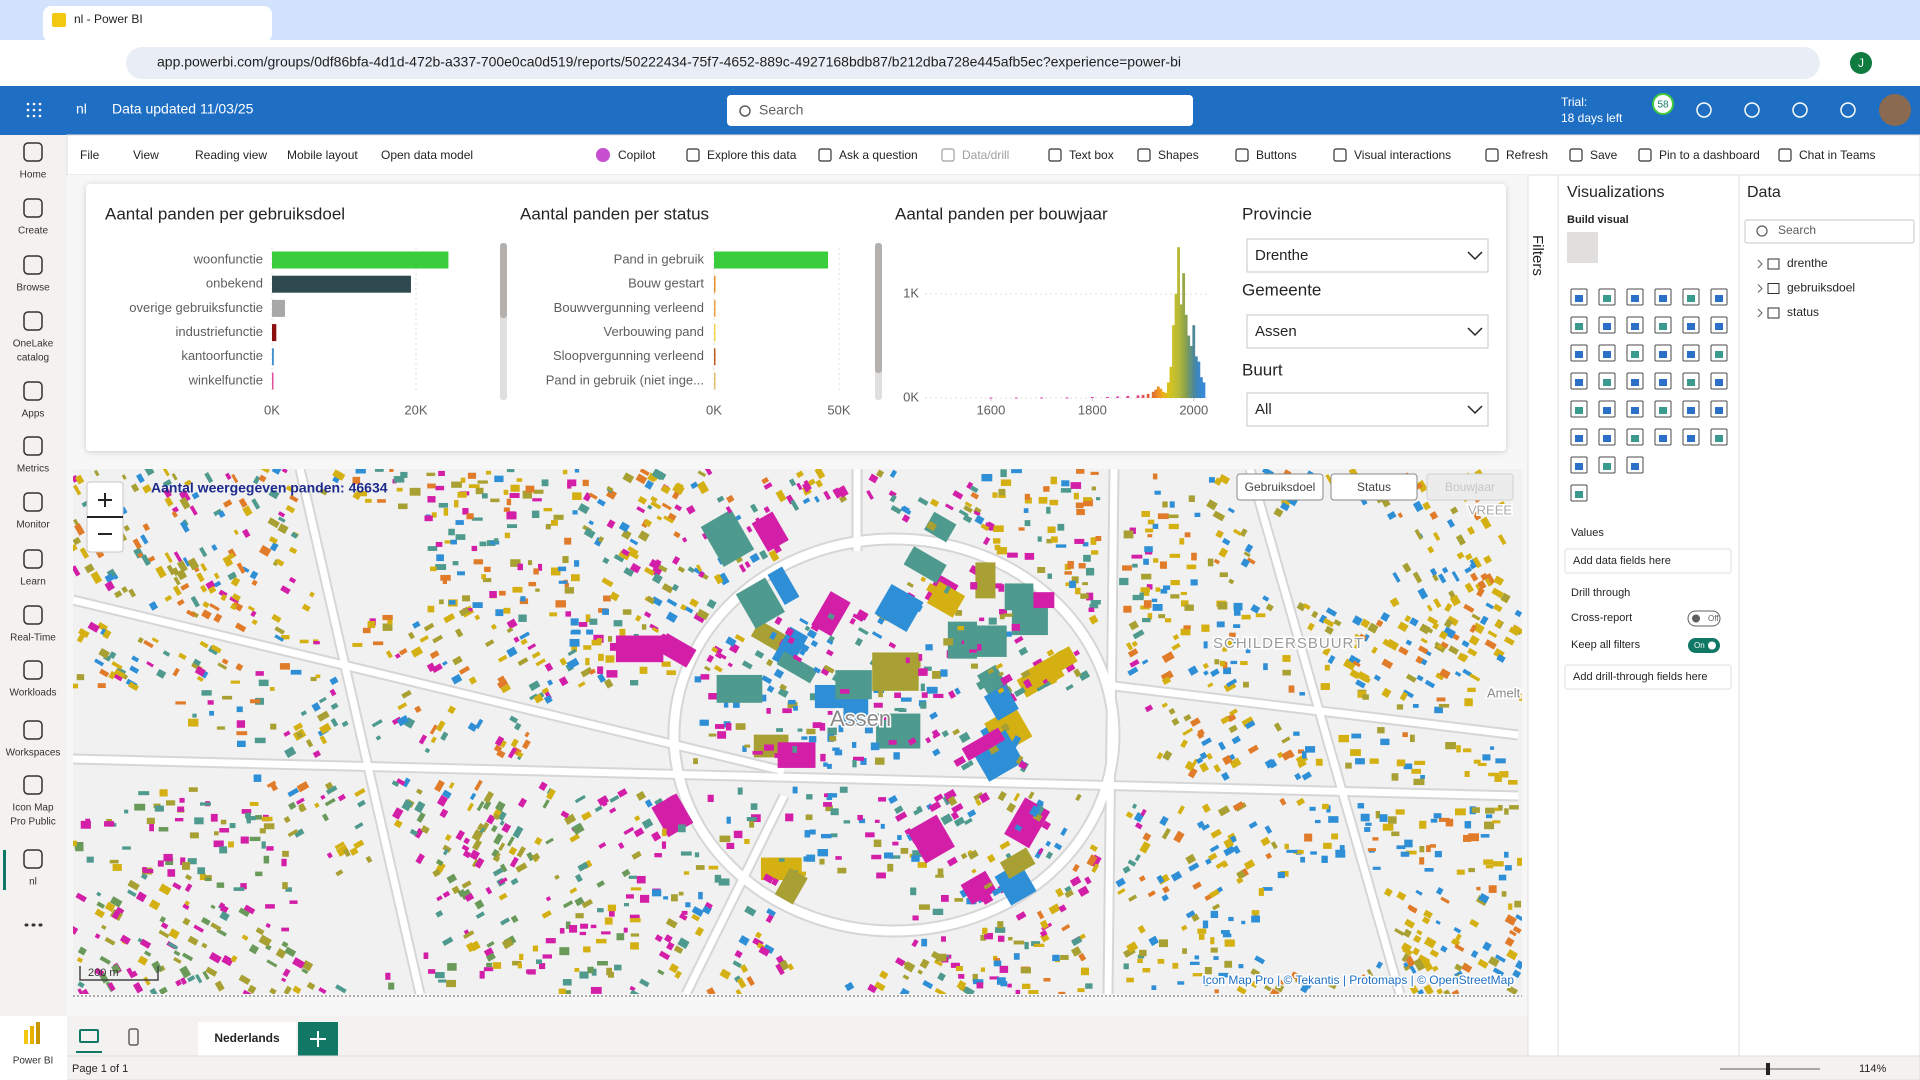 This screenshot has width=1920, height=1080. Describe the element at coordinates (1281, 255) in the screenshot. I see `slicer-value: Drenthe` at that location.